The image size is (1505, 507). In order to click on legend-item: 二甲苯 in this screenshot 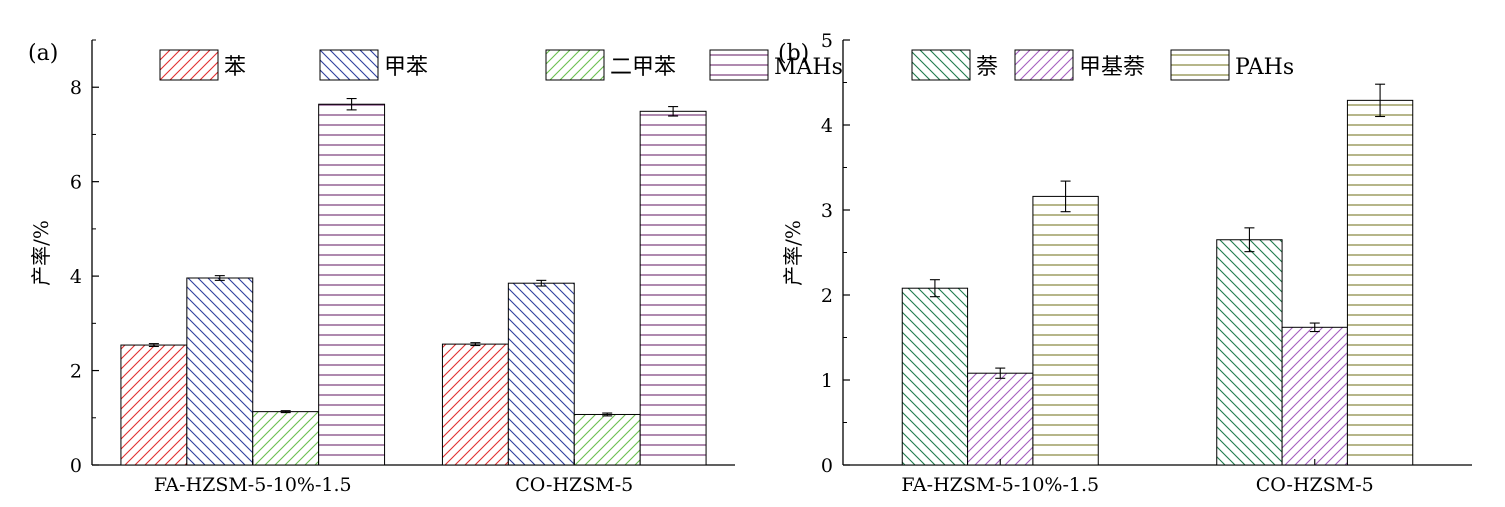, I will do `click(610, 65)`.